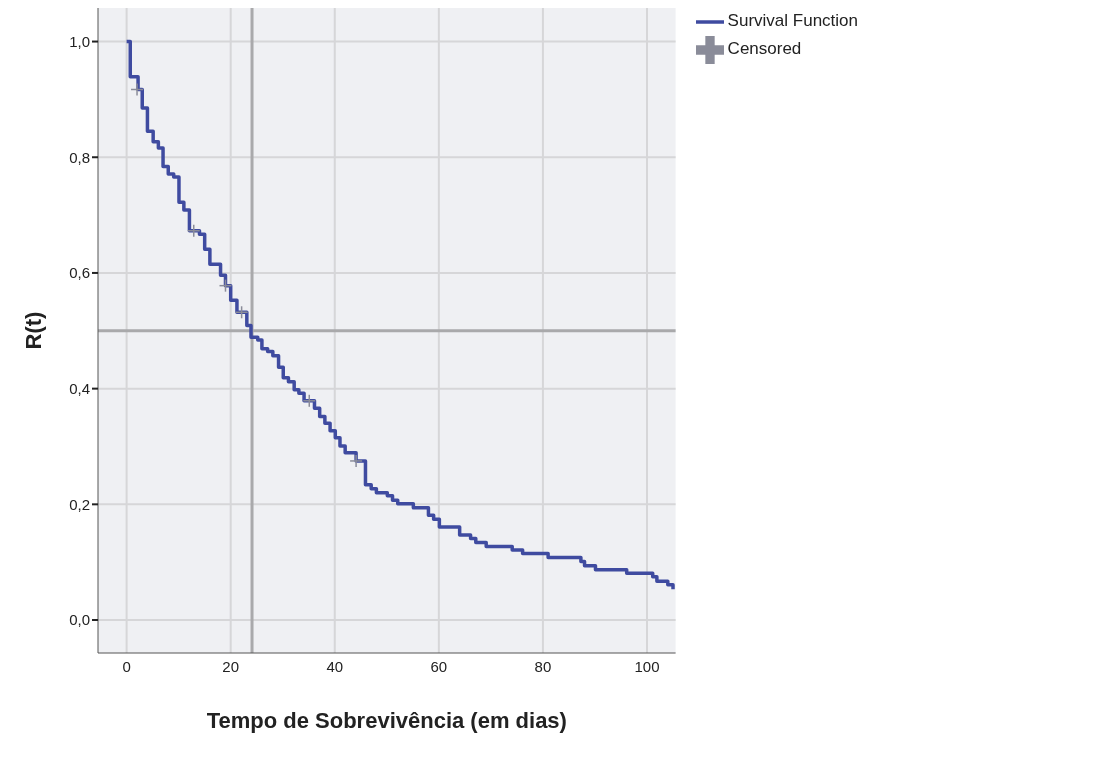  I want to click on legend-label: Censored, so click(764, 49).